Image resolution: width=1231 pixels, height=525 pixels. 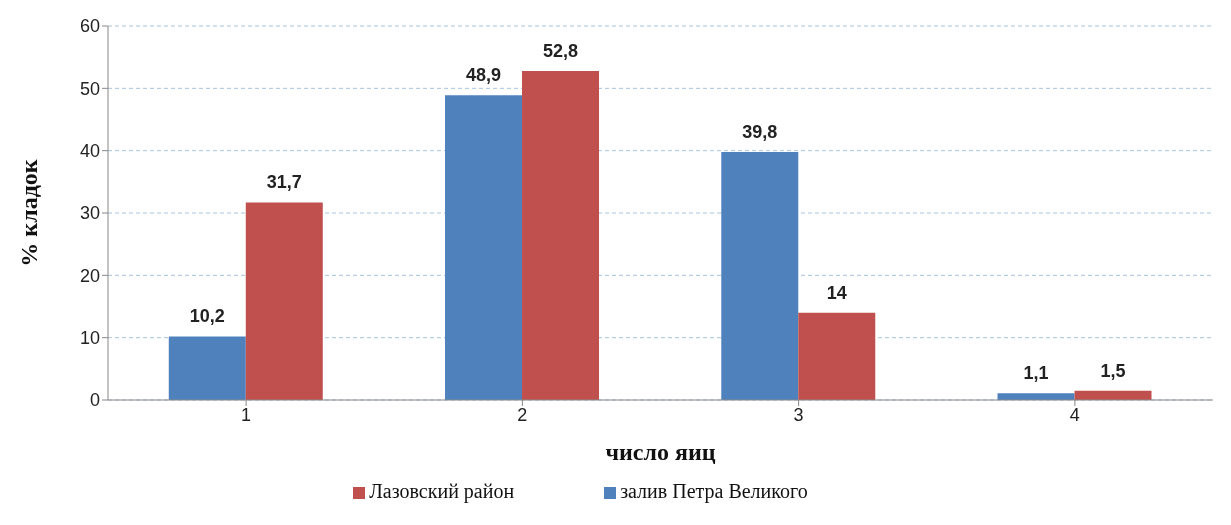 I want to click on x-tick-label: 1, so click(x=246, y=414).